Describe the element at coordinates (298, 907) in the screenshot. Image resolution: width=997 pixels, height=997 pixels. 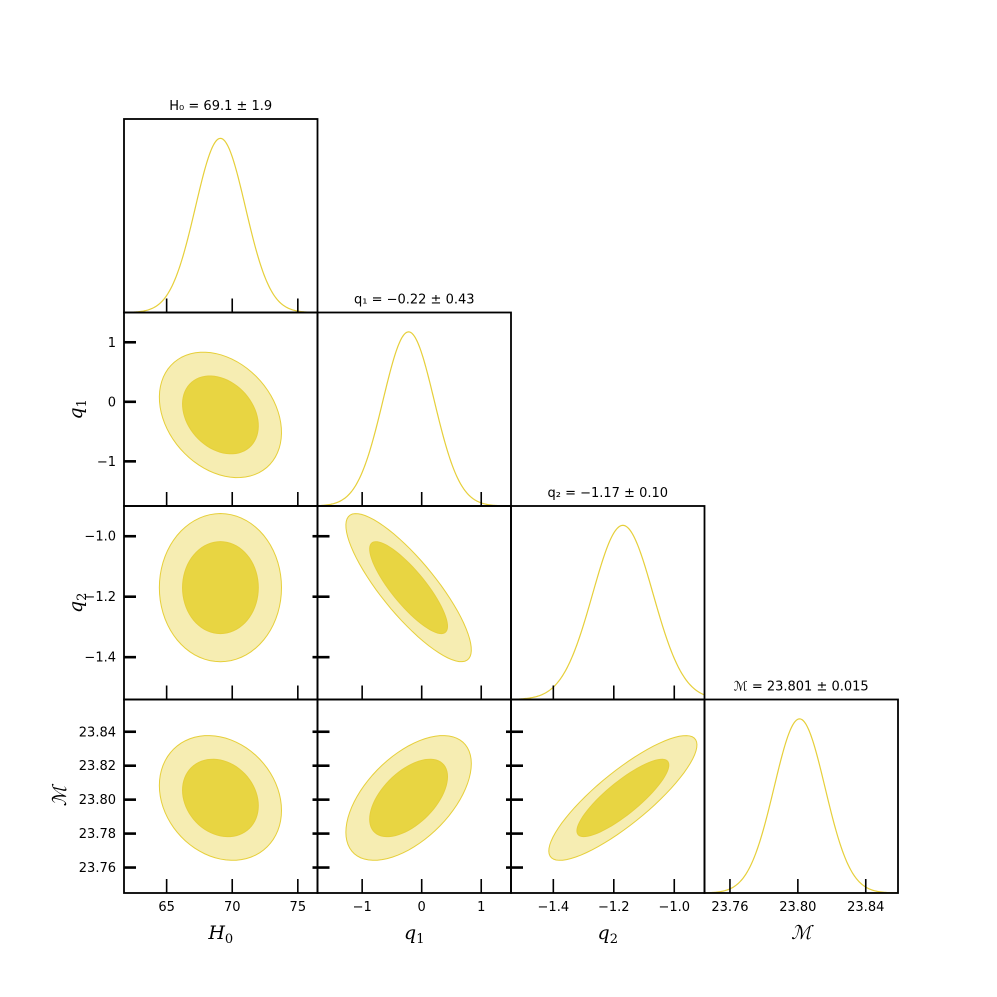
I see `x-tick-label-H0: 75` at that location.